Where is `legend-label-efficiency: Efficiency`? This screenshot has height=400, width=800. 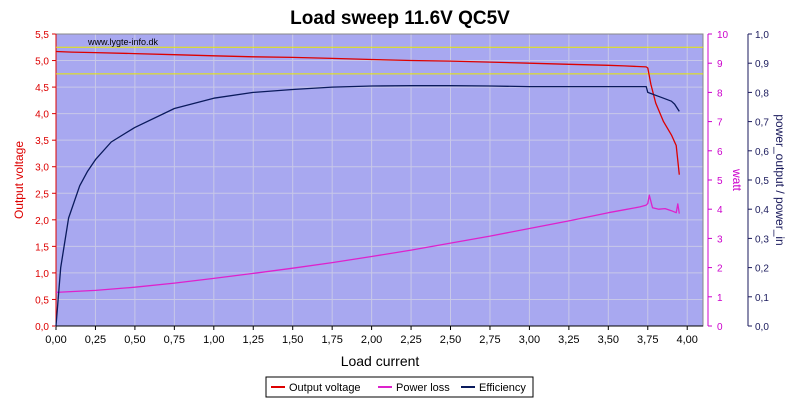 legend-label-efficiency: Efficiency is located at coordinates (502, 388).